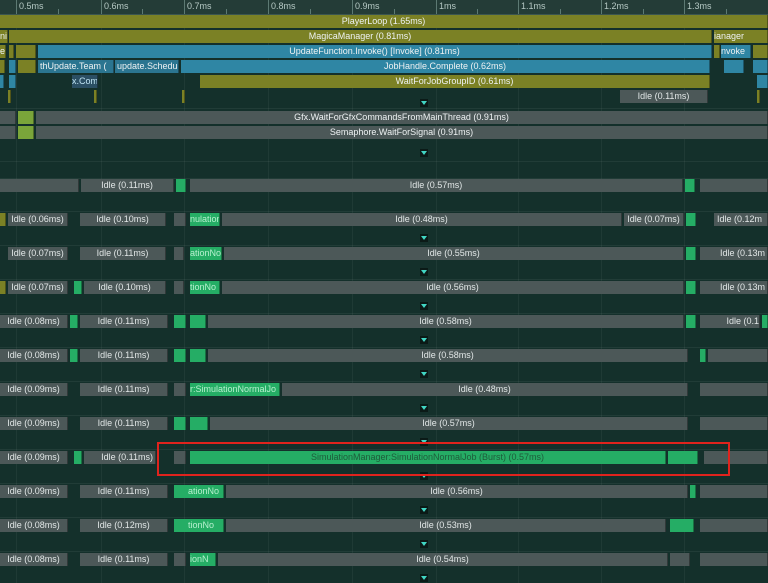  What do you see at coordinates (445, 66) in the screenshot?
I see `sample-jobhandle-complete: JobHandle.Complete (0.62ms)` at bounding box center [445, 66].